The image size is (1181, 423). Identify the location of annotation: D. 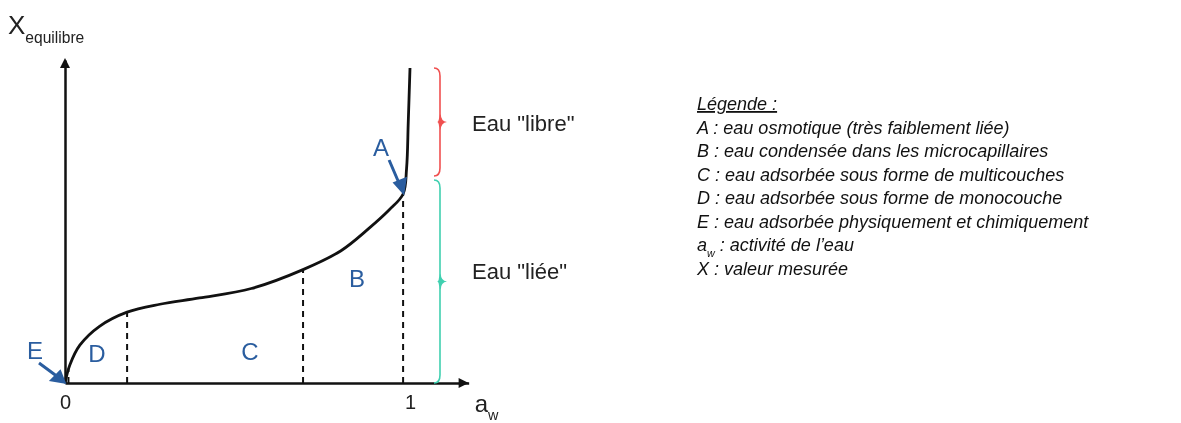
(97, 353).